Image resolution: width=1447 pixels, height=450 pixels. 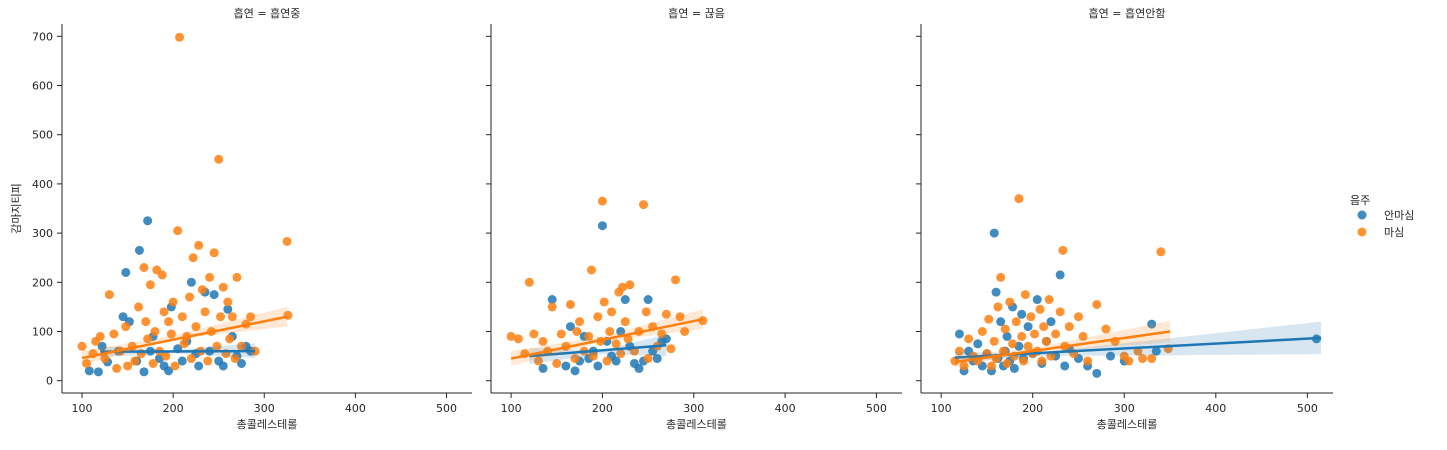 What do you see at coordinates (42, 86) in the screenshot?
I see `y-tick-label: 600` at bounding box center [42, 86].